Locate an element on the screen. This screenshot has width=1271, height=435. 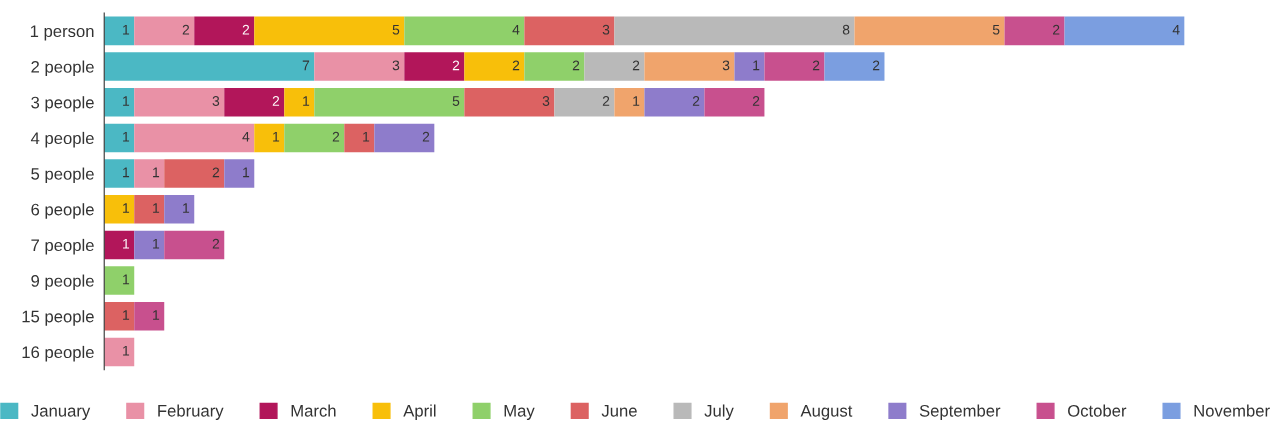
legend-label: August is located at coordinates (826, 412).